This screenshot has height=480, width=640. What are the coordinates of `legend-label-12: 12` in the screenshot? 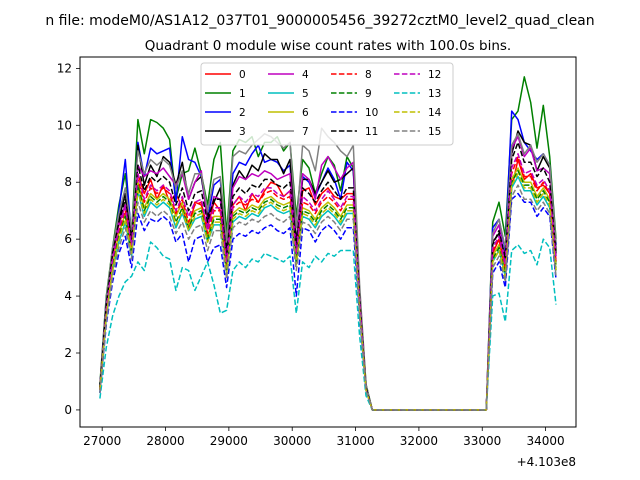 It's located at (434, 75).